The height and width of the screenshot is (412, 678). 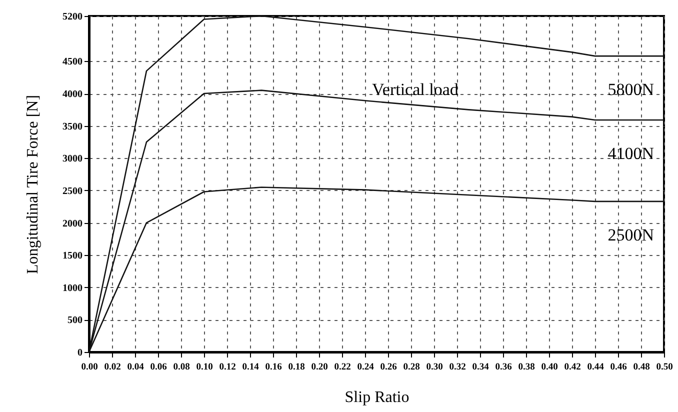 What do you see at coordinates (549, 367) in the screenshot?
I see `x-tick-label: 0.40` at bounding box center [549, 367].